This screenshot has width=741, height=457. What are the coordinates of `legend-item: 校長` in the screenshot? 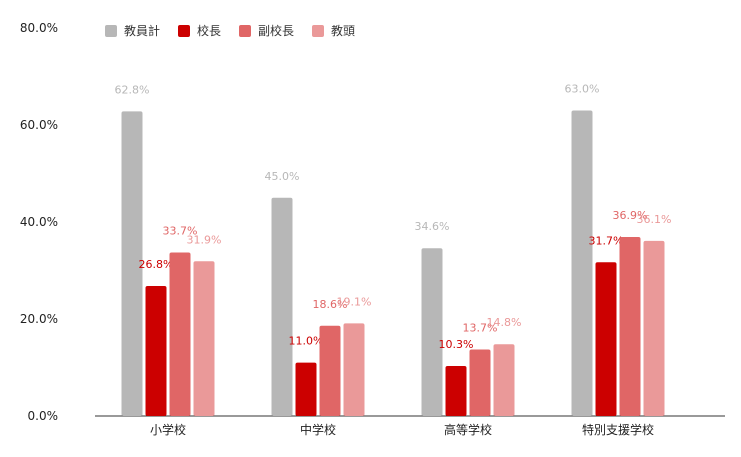 It's located at (199, 30).